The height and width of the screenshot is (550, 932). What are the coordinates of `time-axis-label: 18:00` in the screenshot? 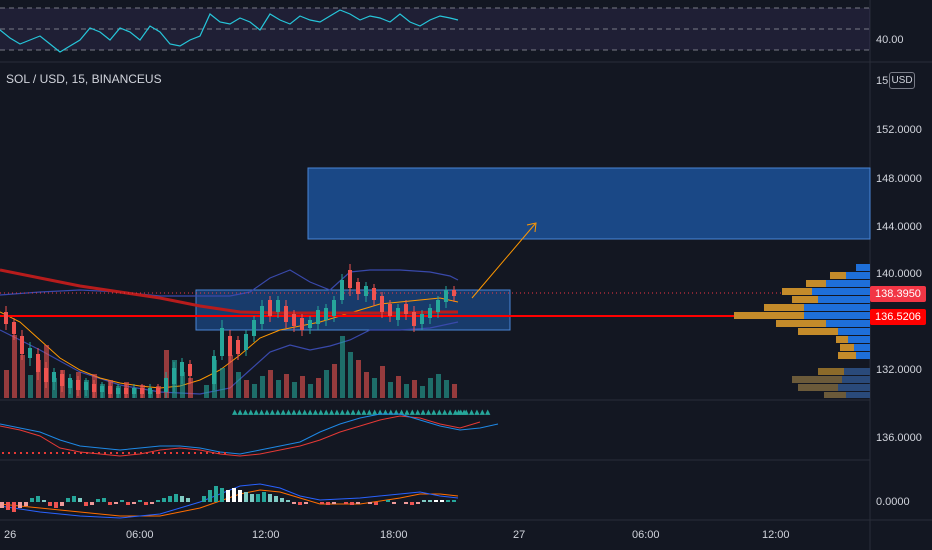 It's located at (394, 535).